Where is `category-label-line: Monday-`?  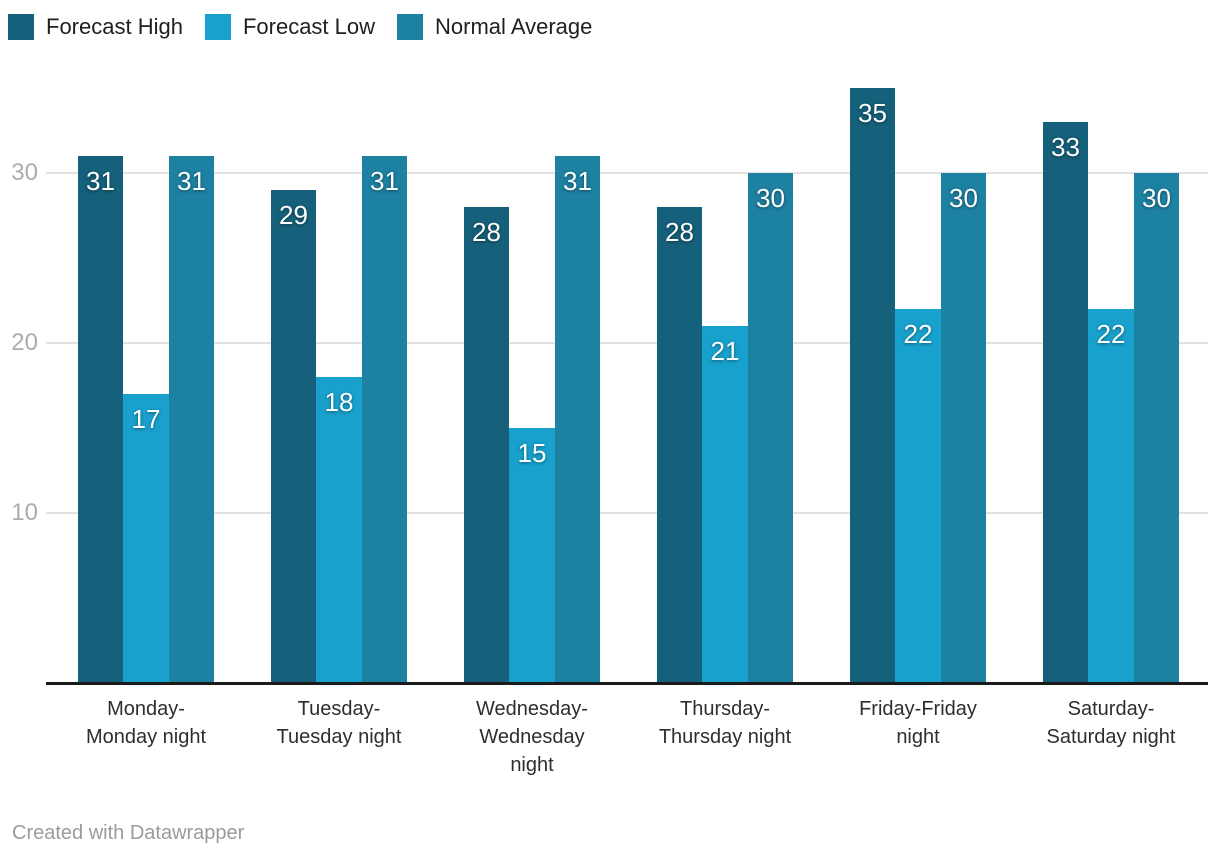 category-label-line: Monday- is located at coordinates (146, 709).